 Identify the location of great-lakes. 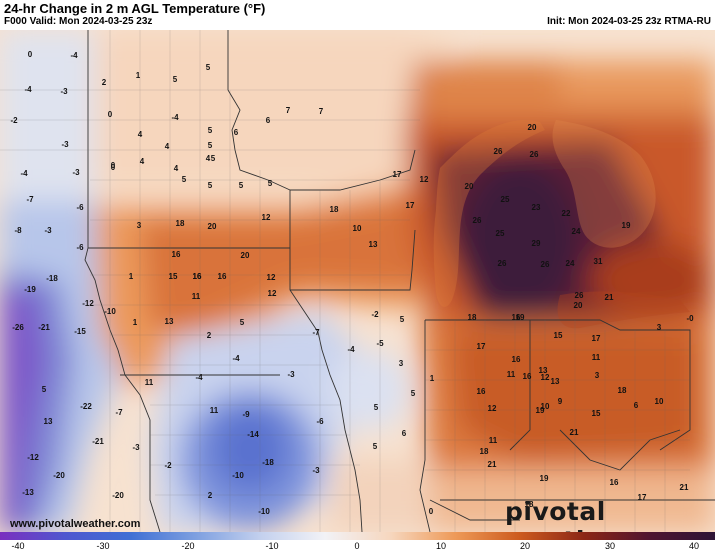
(561, 224).